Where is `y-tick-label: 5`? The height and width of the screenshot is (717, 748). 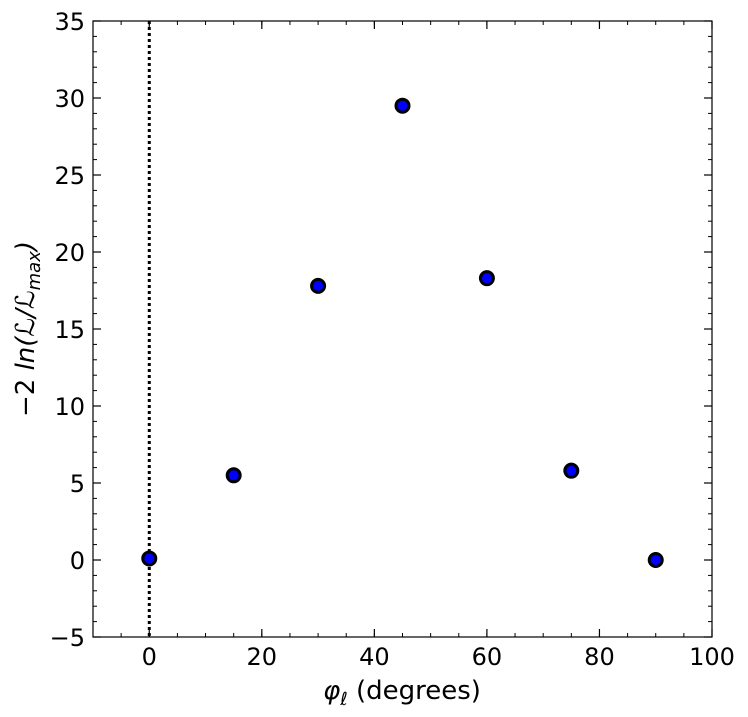
y-tick-label: 5 is located at coordinates (77, 484).